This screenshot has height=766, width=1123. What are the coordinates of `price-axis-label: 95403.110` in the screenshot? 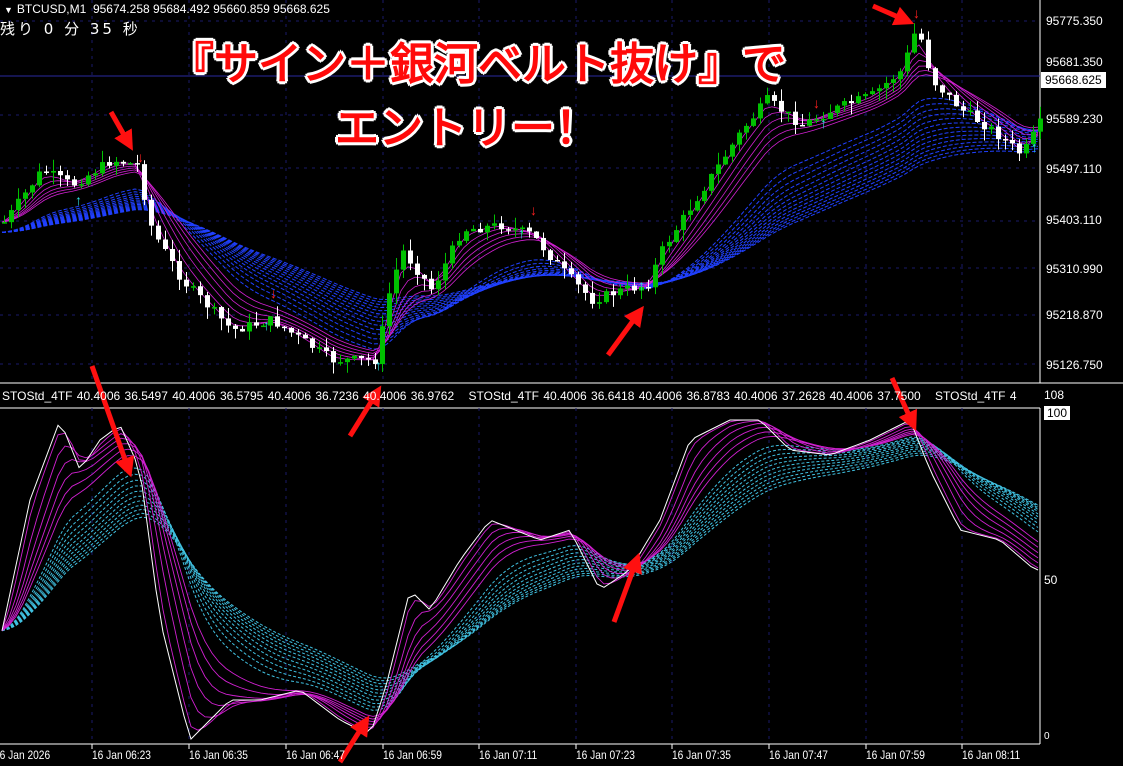 It's located at (1074, 220).